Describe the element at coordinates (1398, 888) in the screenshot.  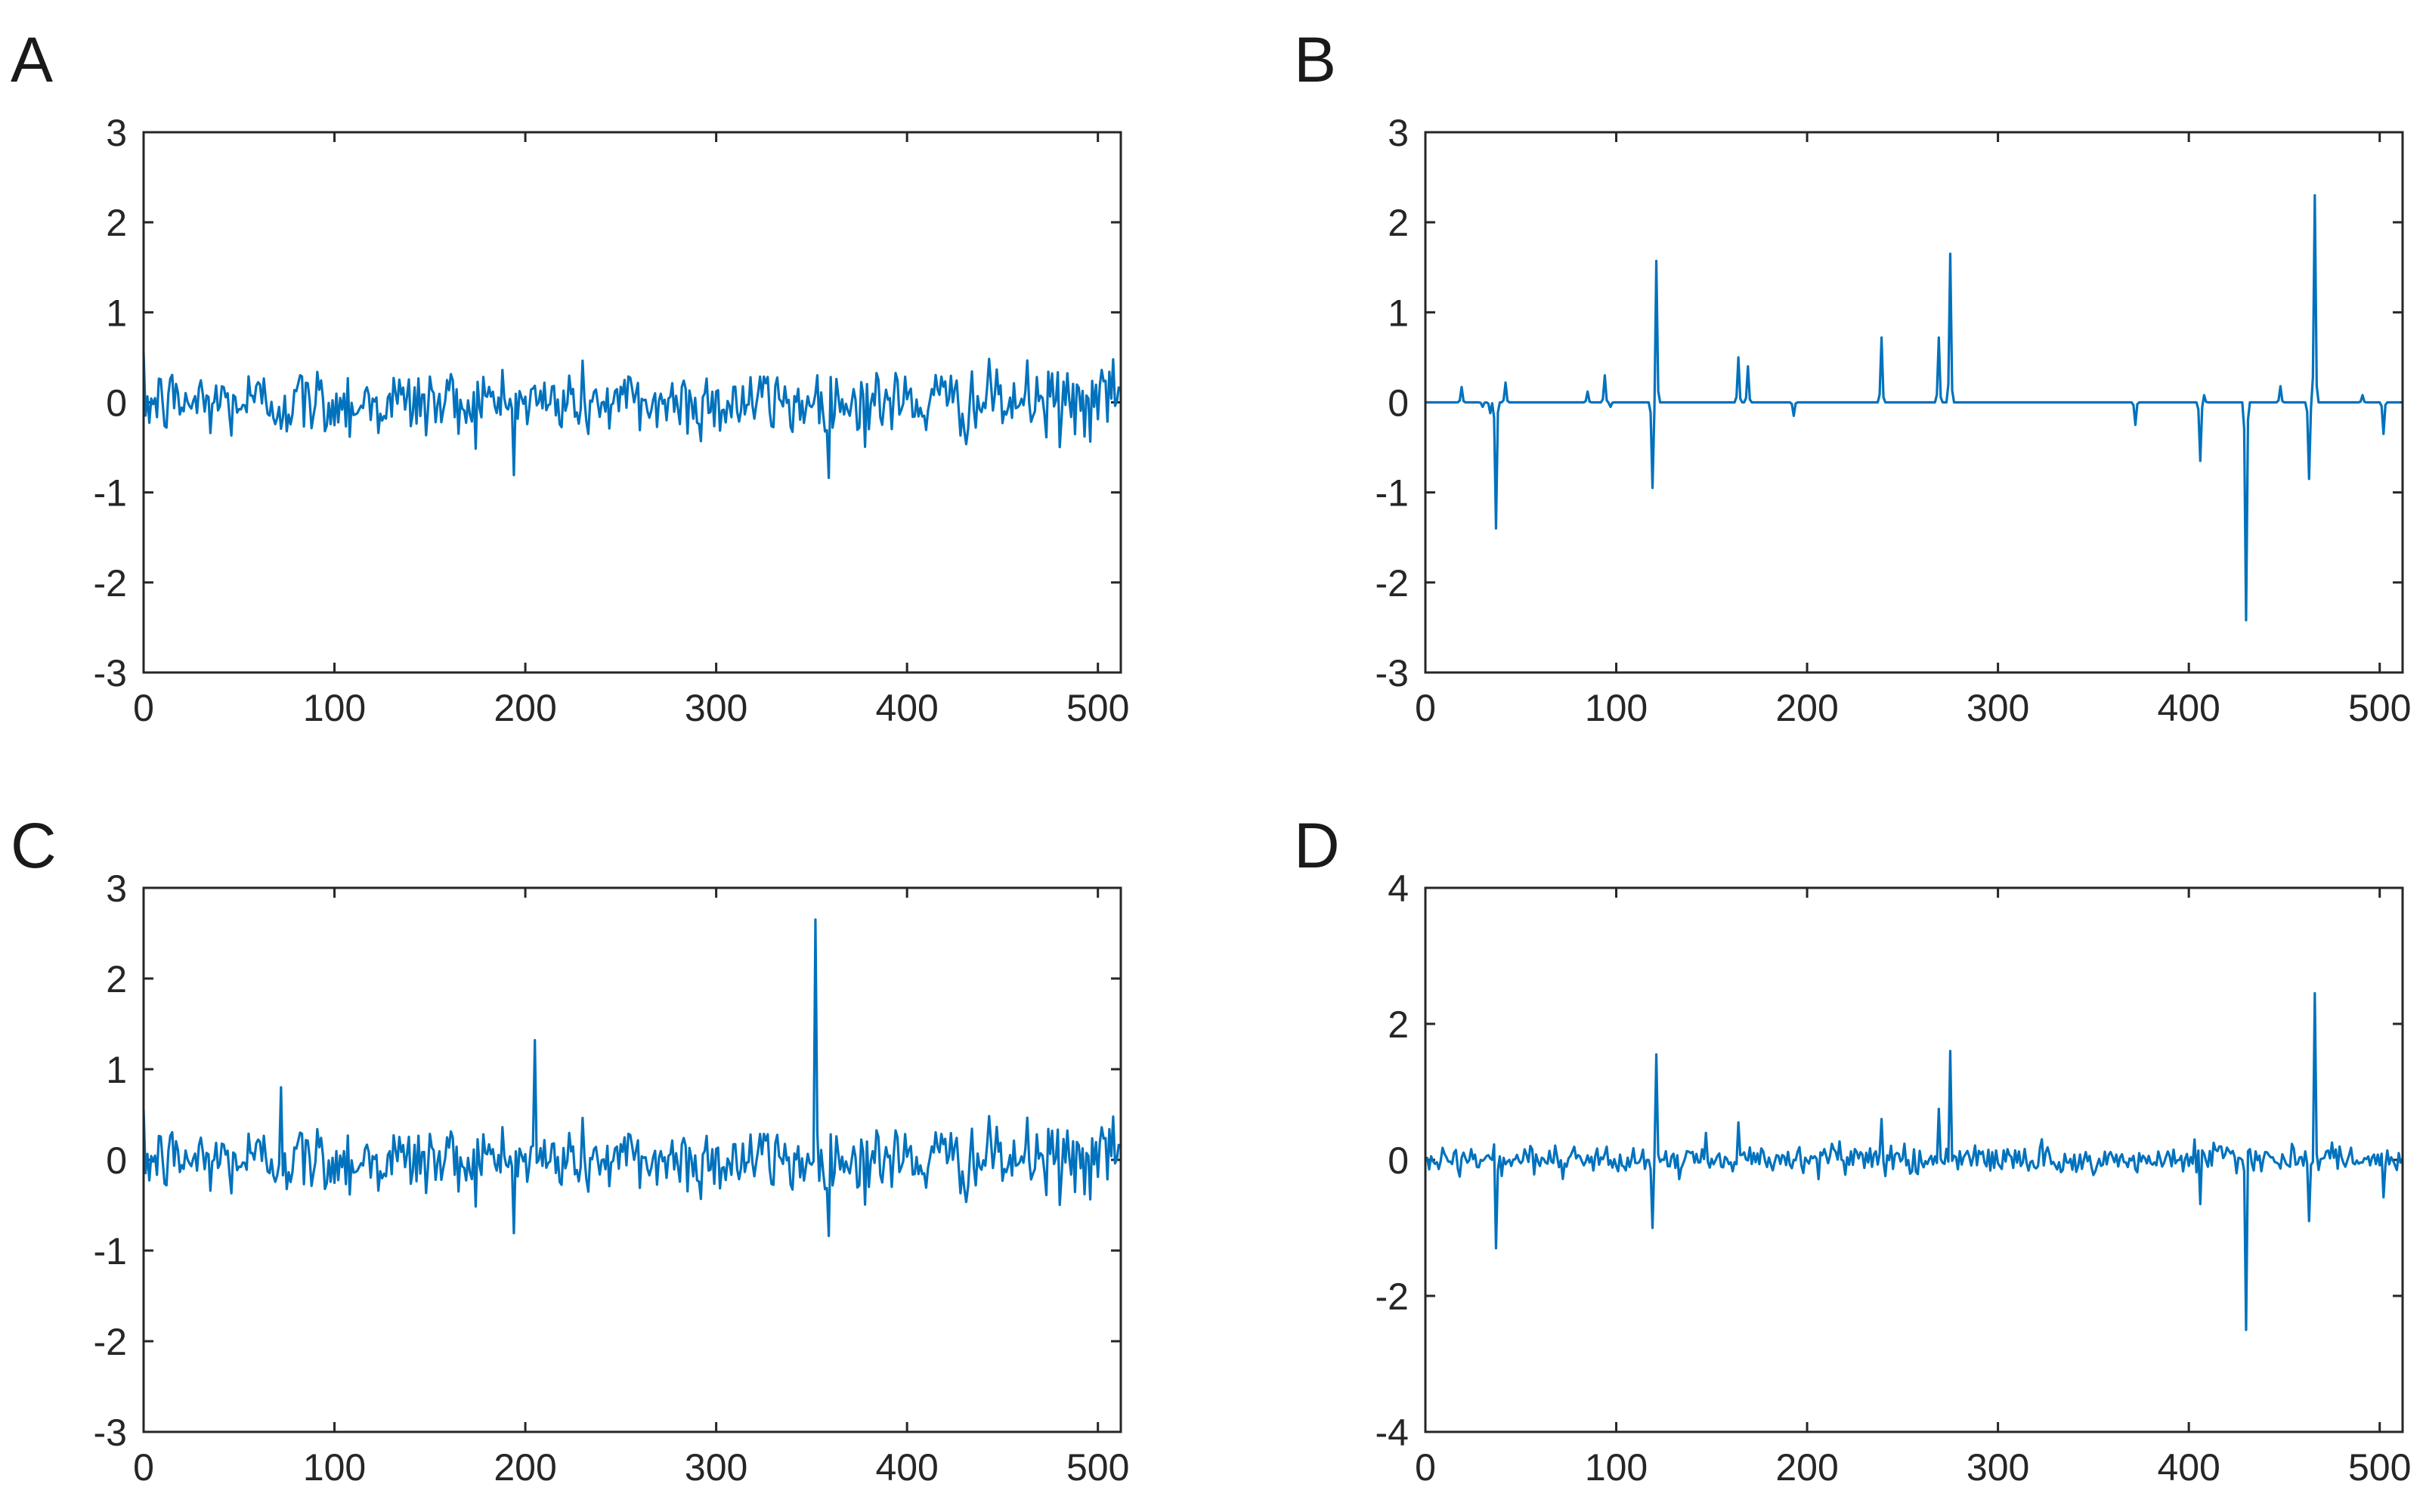
I see `y-tick-label: 4` at that location.